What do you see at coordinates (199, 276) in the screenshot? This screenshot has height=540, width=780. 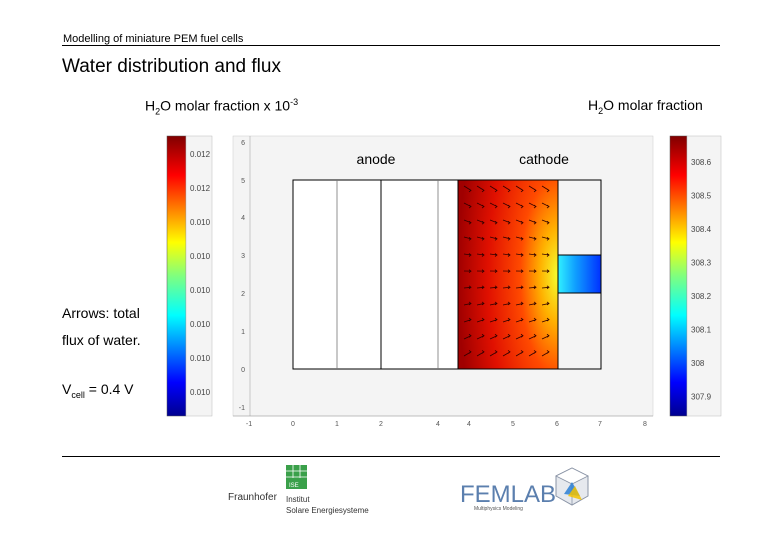 I see `left-colorbar-tick-panel` at bounding box center [199, 276].